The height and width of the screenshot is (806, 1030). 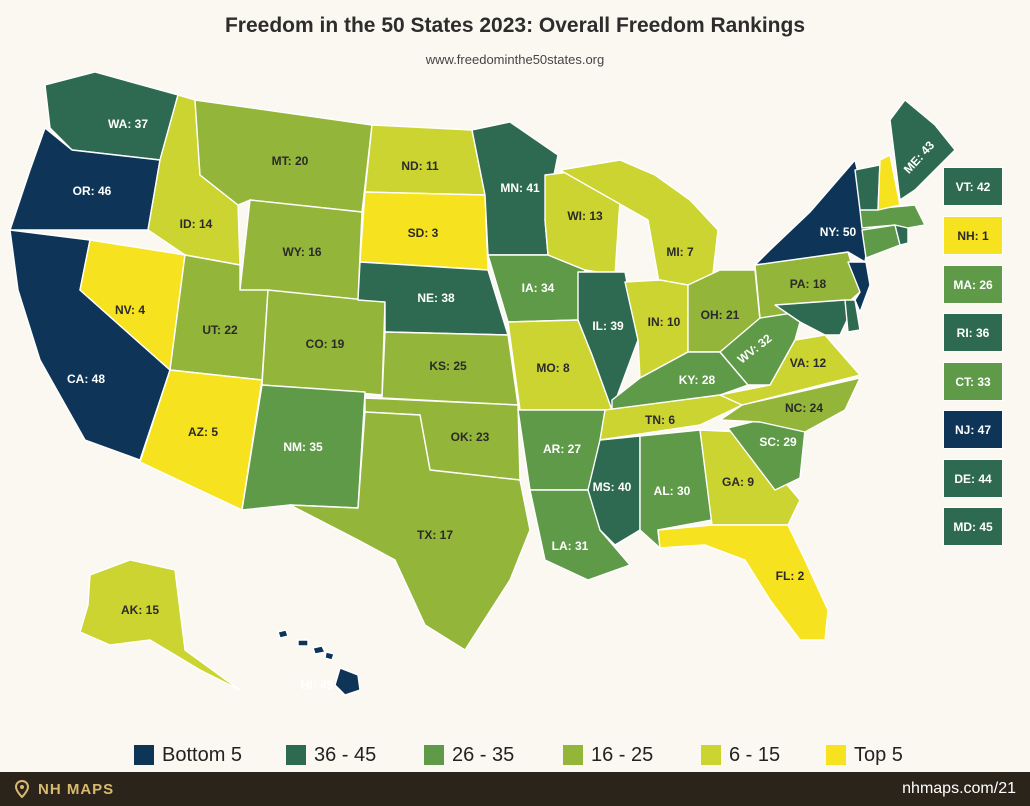 I want to click on callout-de-label: DE: 44, so click(x=973, y=478).